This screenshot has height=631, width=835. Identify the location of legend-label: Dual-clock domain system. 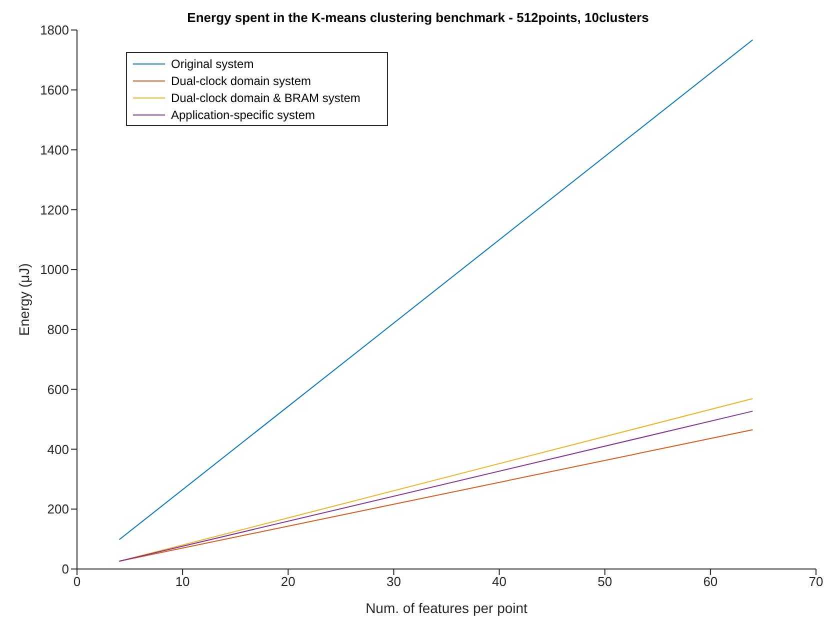
(241, 81).